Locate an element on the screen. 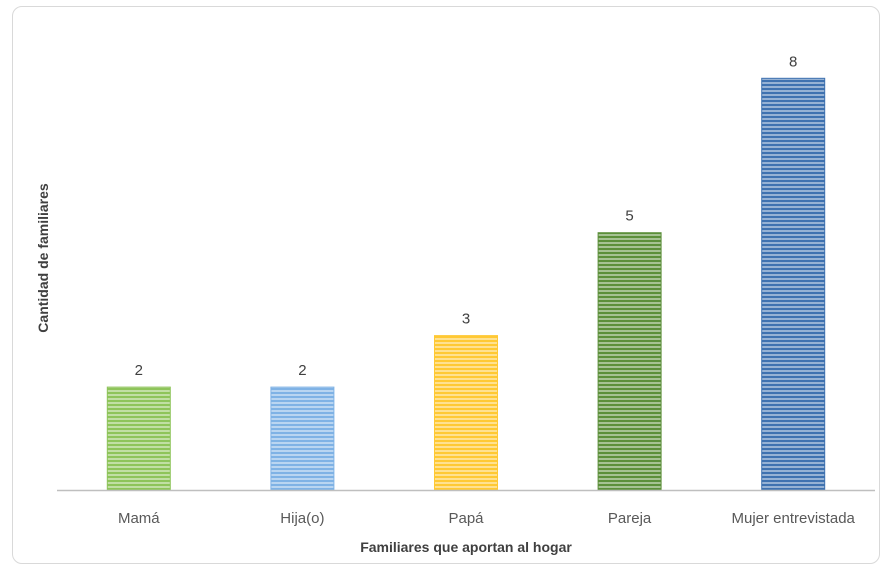  x-tick-label-2: Papá is located at coordinates (466, 518).